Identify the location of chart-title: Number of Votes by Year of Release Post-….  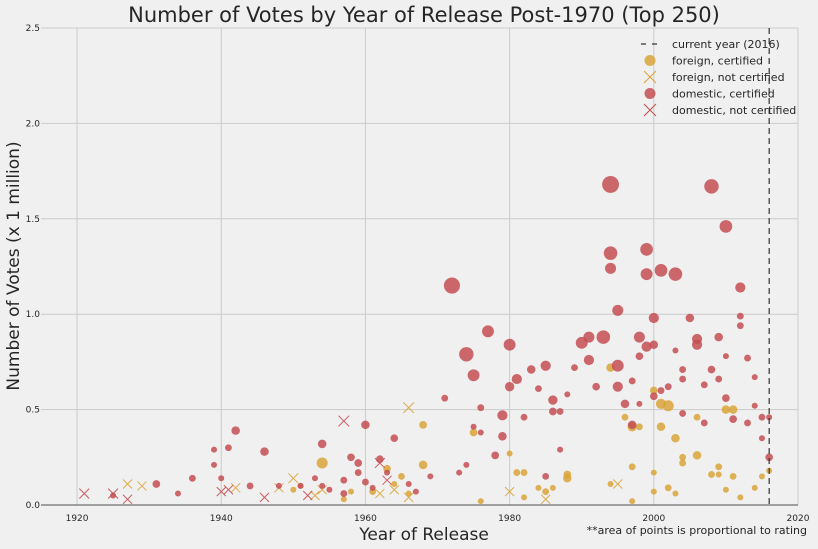
(424, 15).